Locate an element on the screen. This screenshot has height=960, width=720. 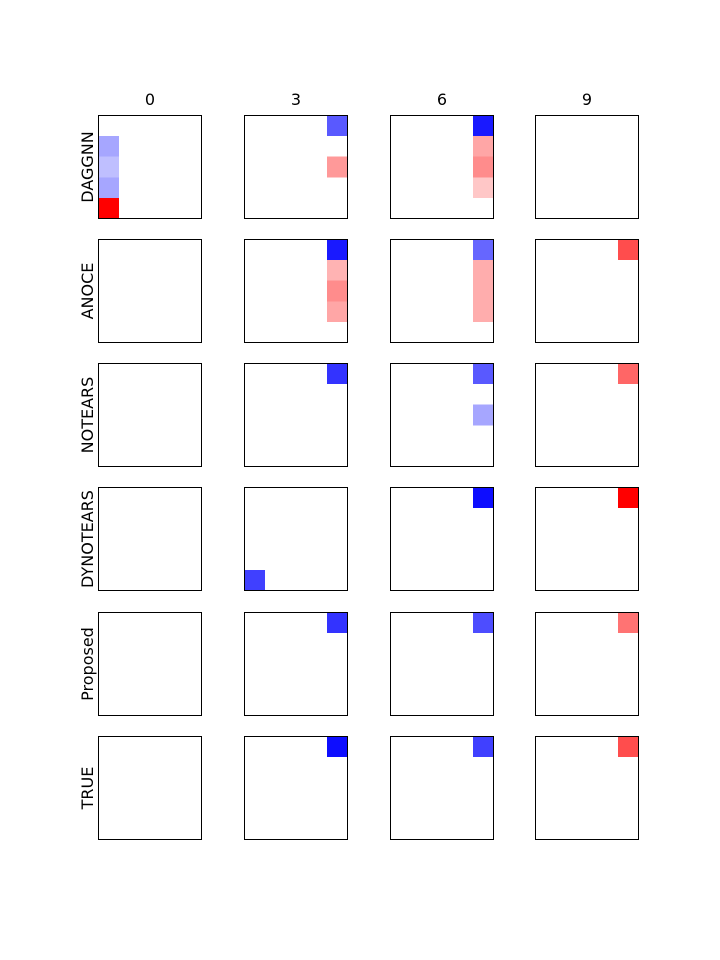
column-headers: 0 3 6 9 is located at coordinates (368, 99).